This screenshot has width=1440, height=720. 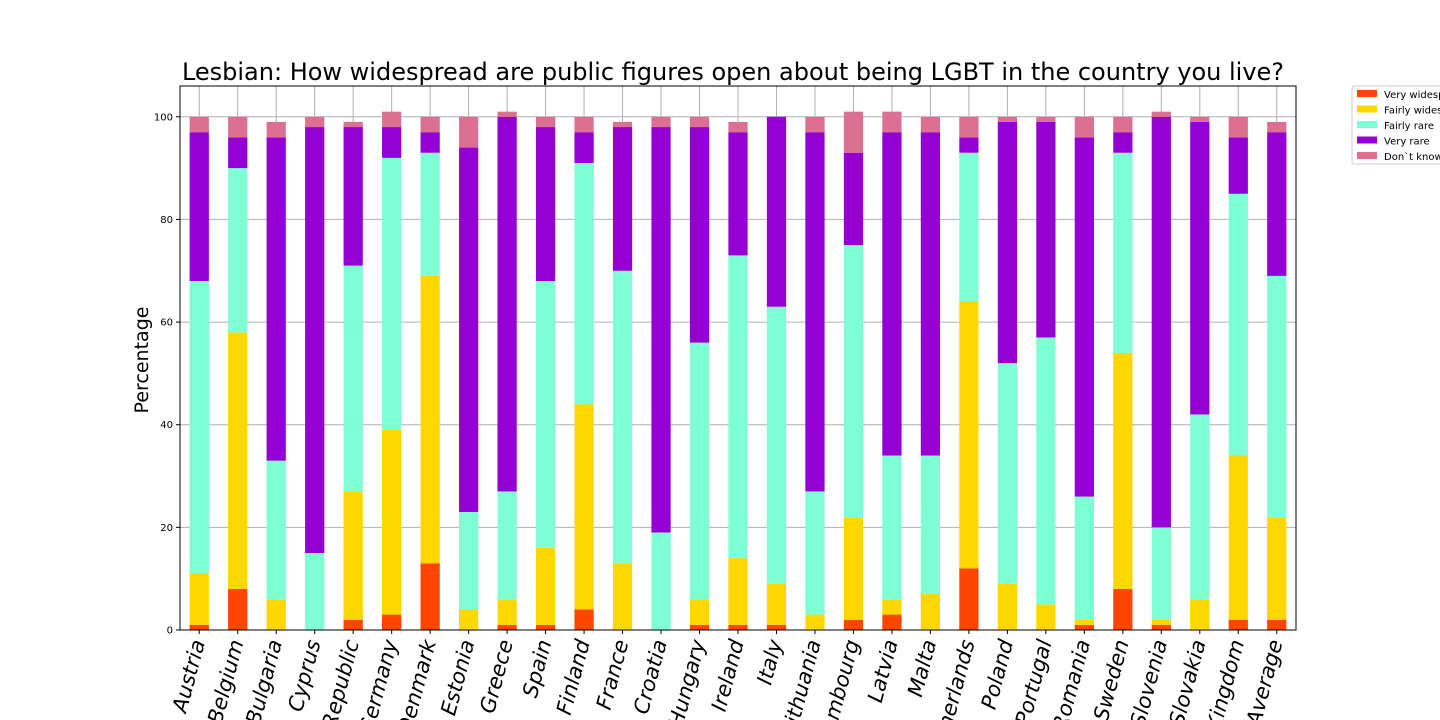 I want to click on legend-label: Very rare, so click(x=1407, y=142).